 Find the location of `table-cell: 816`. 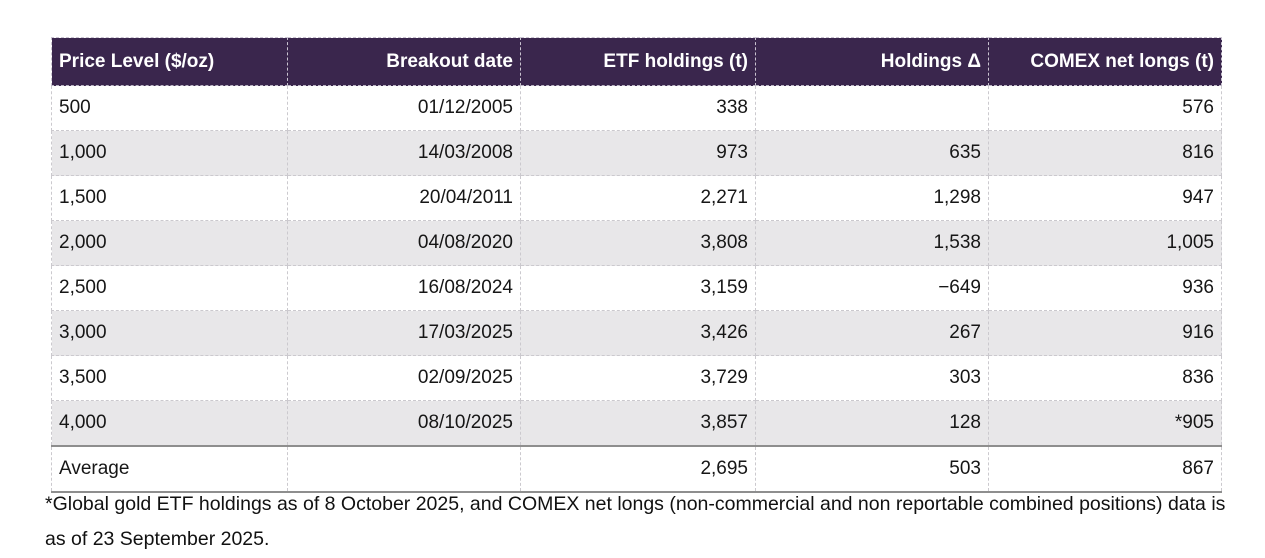

table-cell: 816 is located at coordinates (1105, 153).